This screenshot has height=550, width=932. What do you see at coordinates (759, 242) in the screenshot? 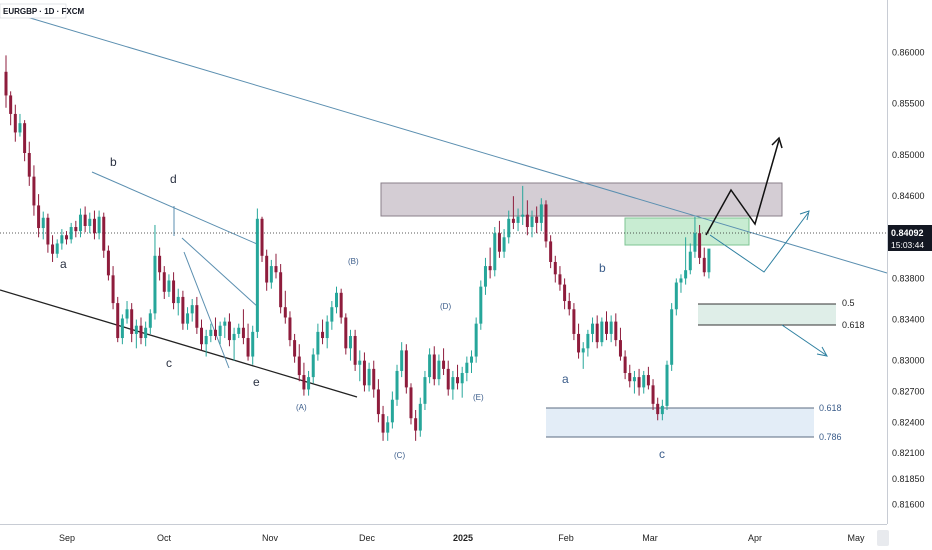
I see `alternate-projection-path` at bounding box center [759, 242].